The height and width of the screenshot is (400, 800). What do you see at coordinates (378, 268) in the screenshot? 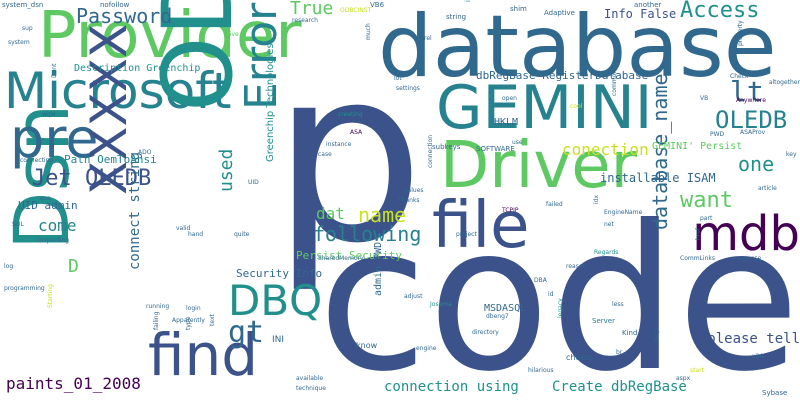
I see `word-admin-pwd: admin PWD` at bounding box center [378, 268].